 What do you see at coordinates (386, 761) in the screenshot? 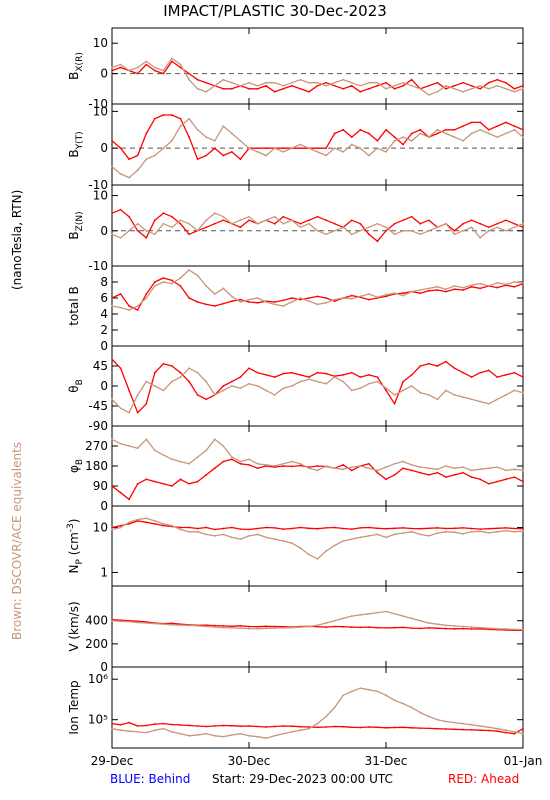
I see `x-tick-label: 31-Dec` at bounding box center [386, 761].